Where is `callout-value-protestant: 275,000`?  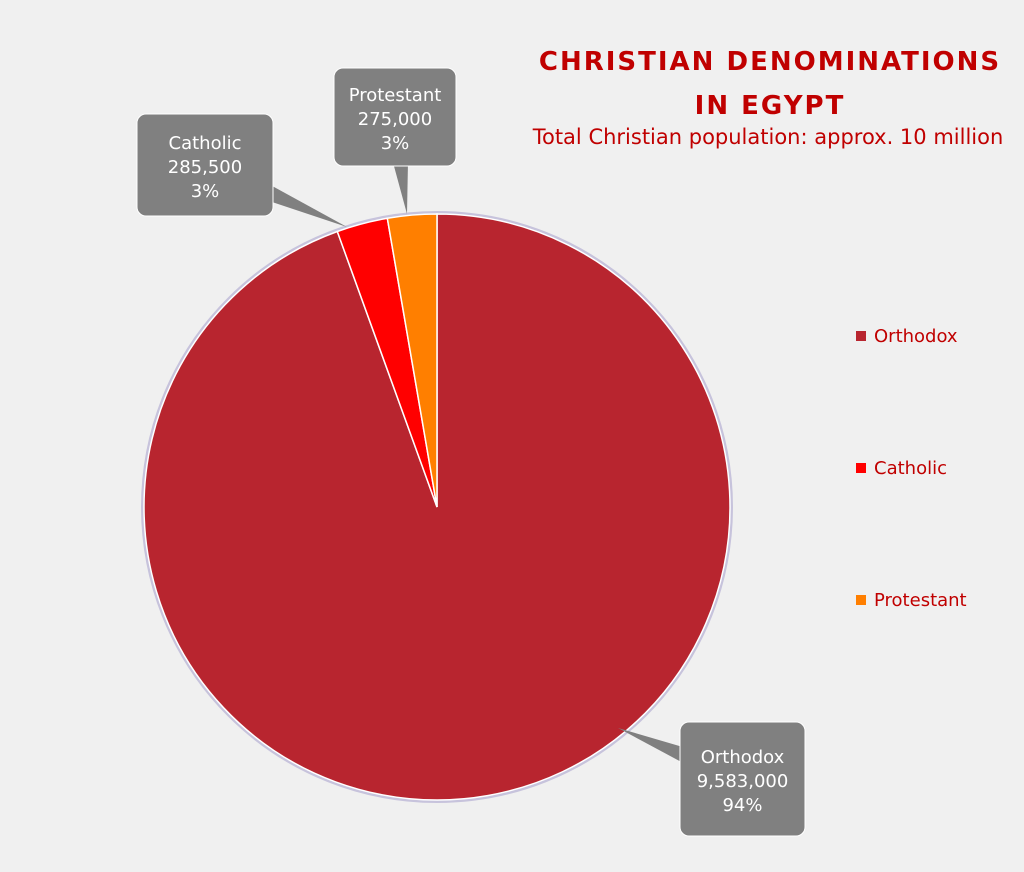
callout-value-protestant: 275,000 is located at coordinates (395, 119).